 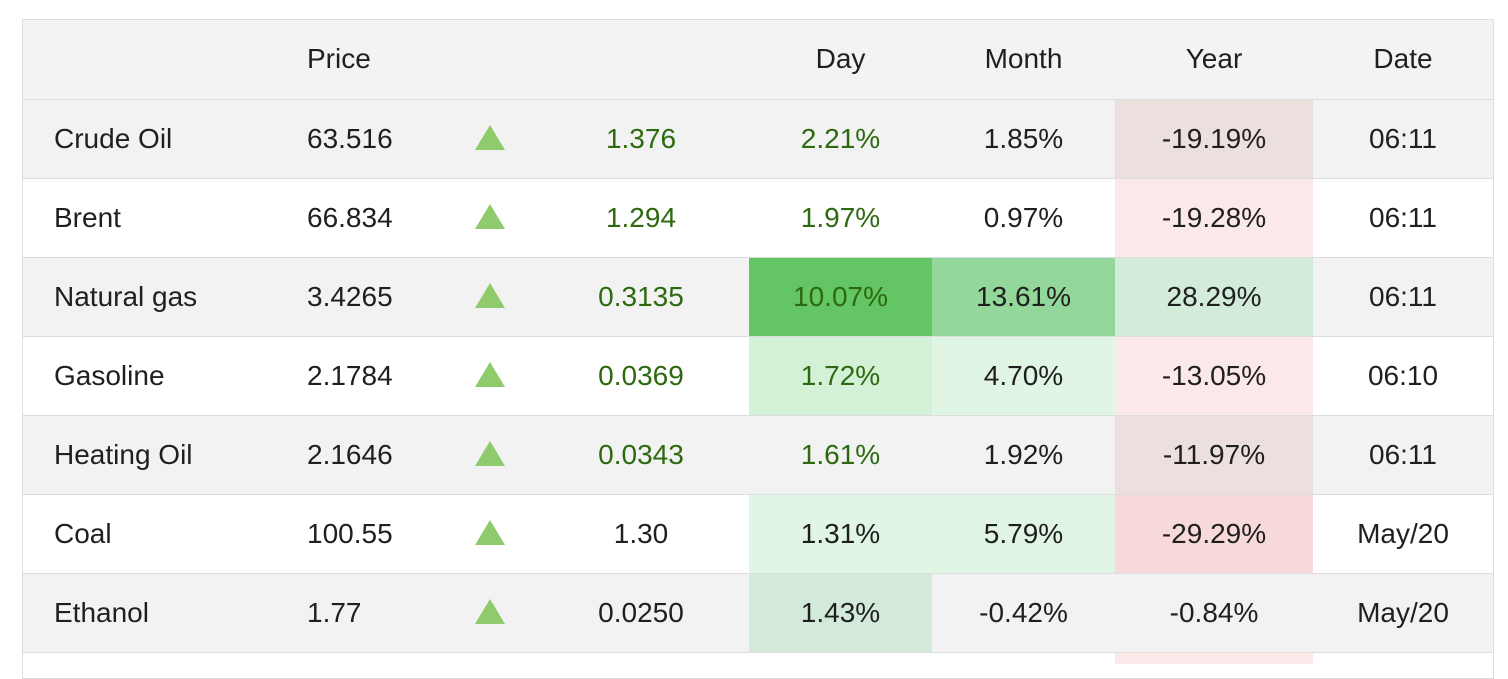 I want to click on year-cell: -29.29%, so click(x=1214, y=533).